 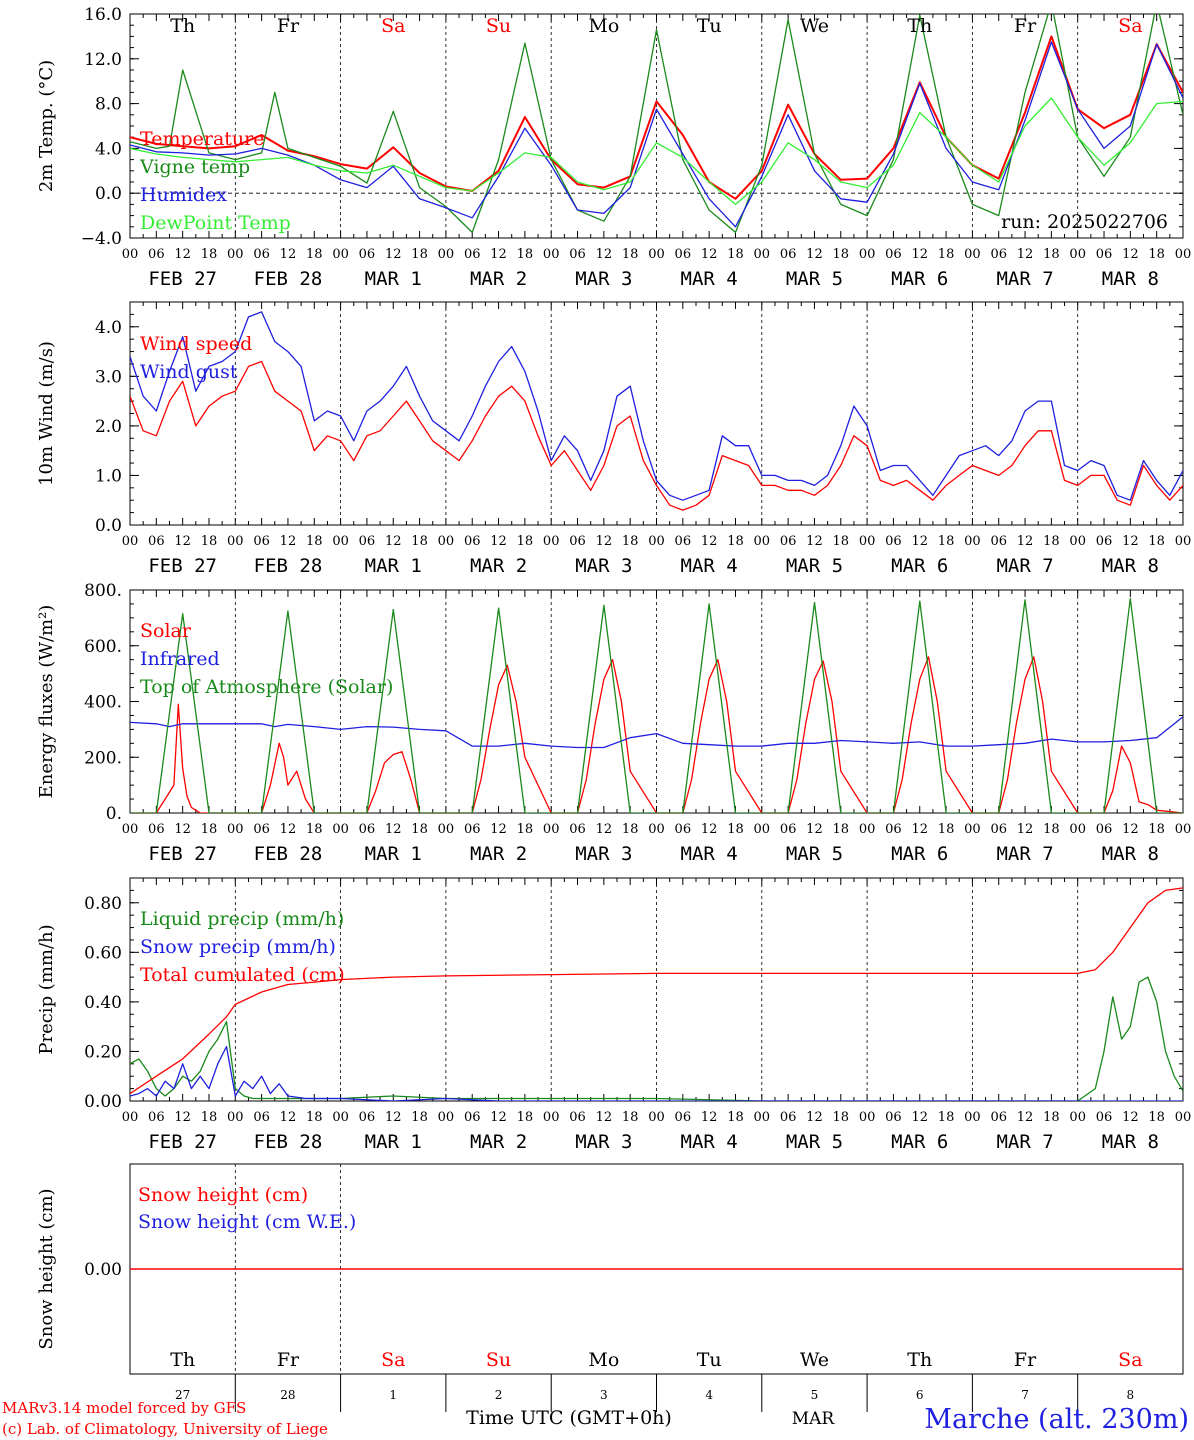 What do you see at coordinates (709, 1360) in the screenshot?
I see `weekday-label-bottom: Tu` at bounding box center [709, 1360].